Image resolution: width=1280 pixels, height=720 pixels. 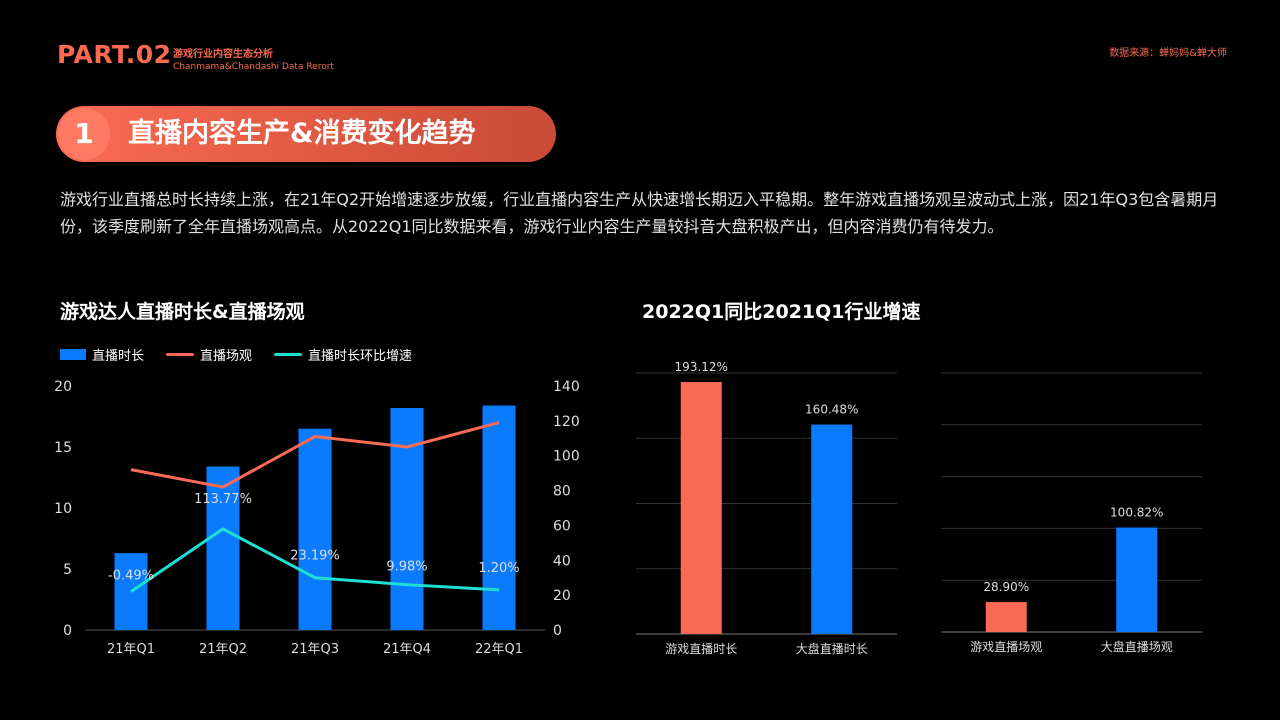 What do you see at coordinates (566, 422) in the screenshot?
I see `y-right-tick: 120` at bounding box center [566, 422].